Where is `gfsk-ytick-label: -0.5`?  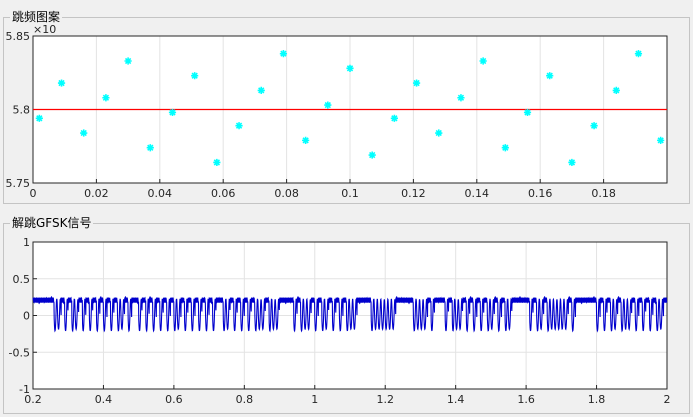
gfsk-ytick-label: -0.5 is located at coordinates (19, 352).